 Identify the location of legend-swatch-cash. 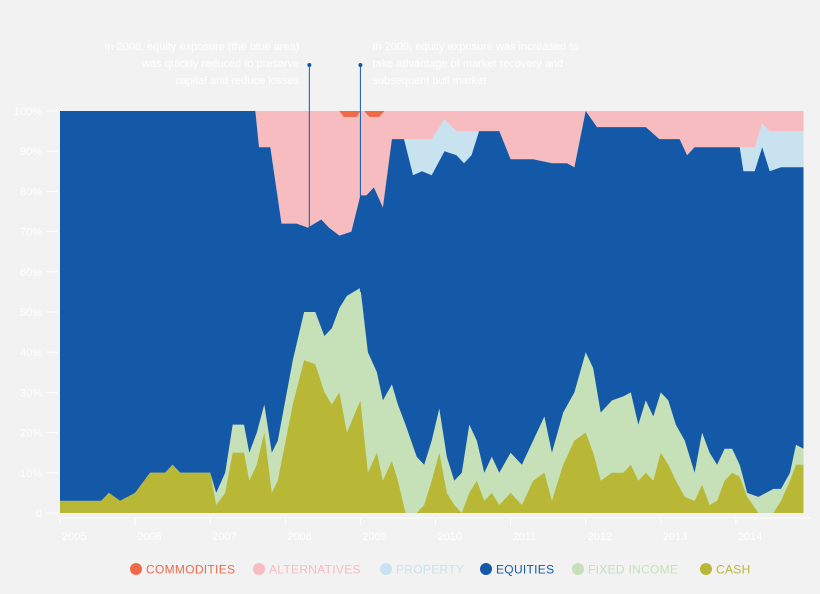
(706, 569).